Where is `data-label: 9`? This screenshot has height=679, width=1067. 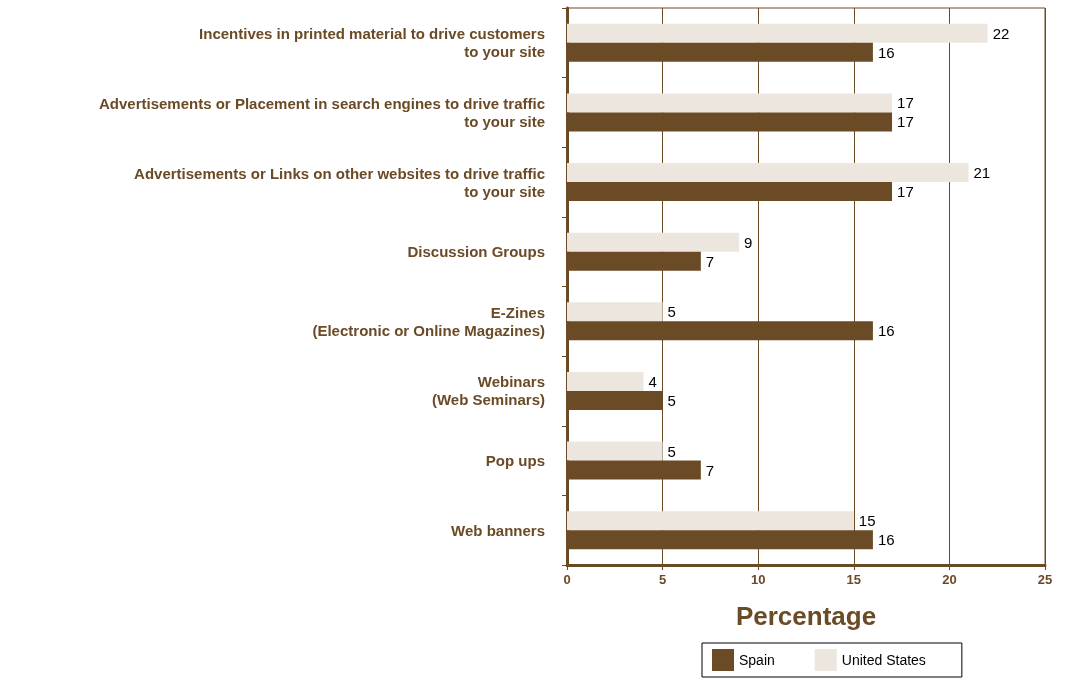
data-label: 9 is located at coordinates (748, 242).